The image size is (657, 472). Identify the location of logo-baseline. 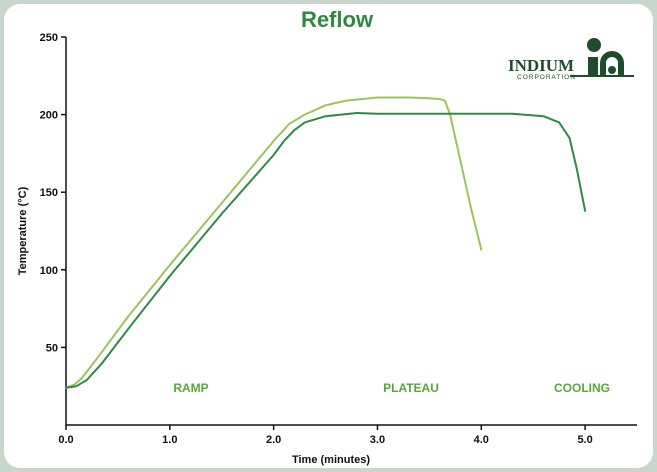
(602, 76).